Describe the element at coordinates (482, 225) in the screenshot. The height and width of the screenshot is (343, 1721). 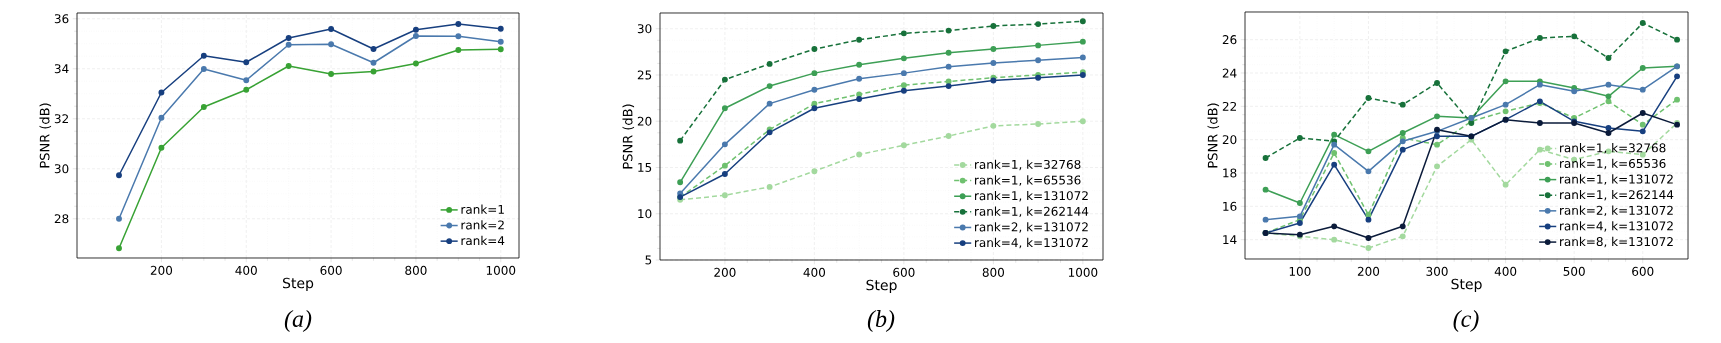
I see `legend-label: rank=2` at that location.